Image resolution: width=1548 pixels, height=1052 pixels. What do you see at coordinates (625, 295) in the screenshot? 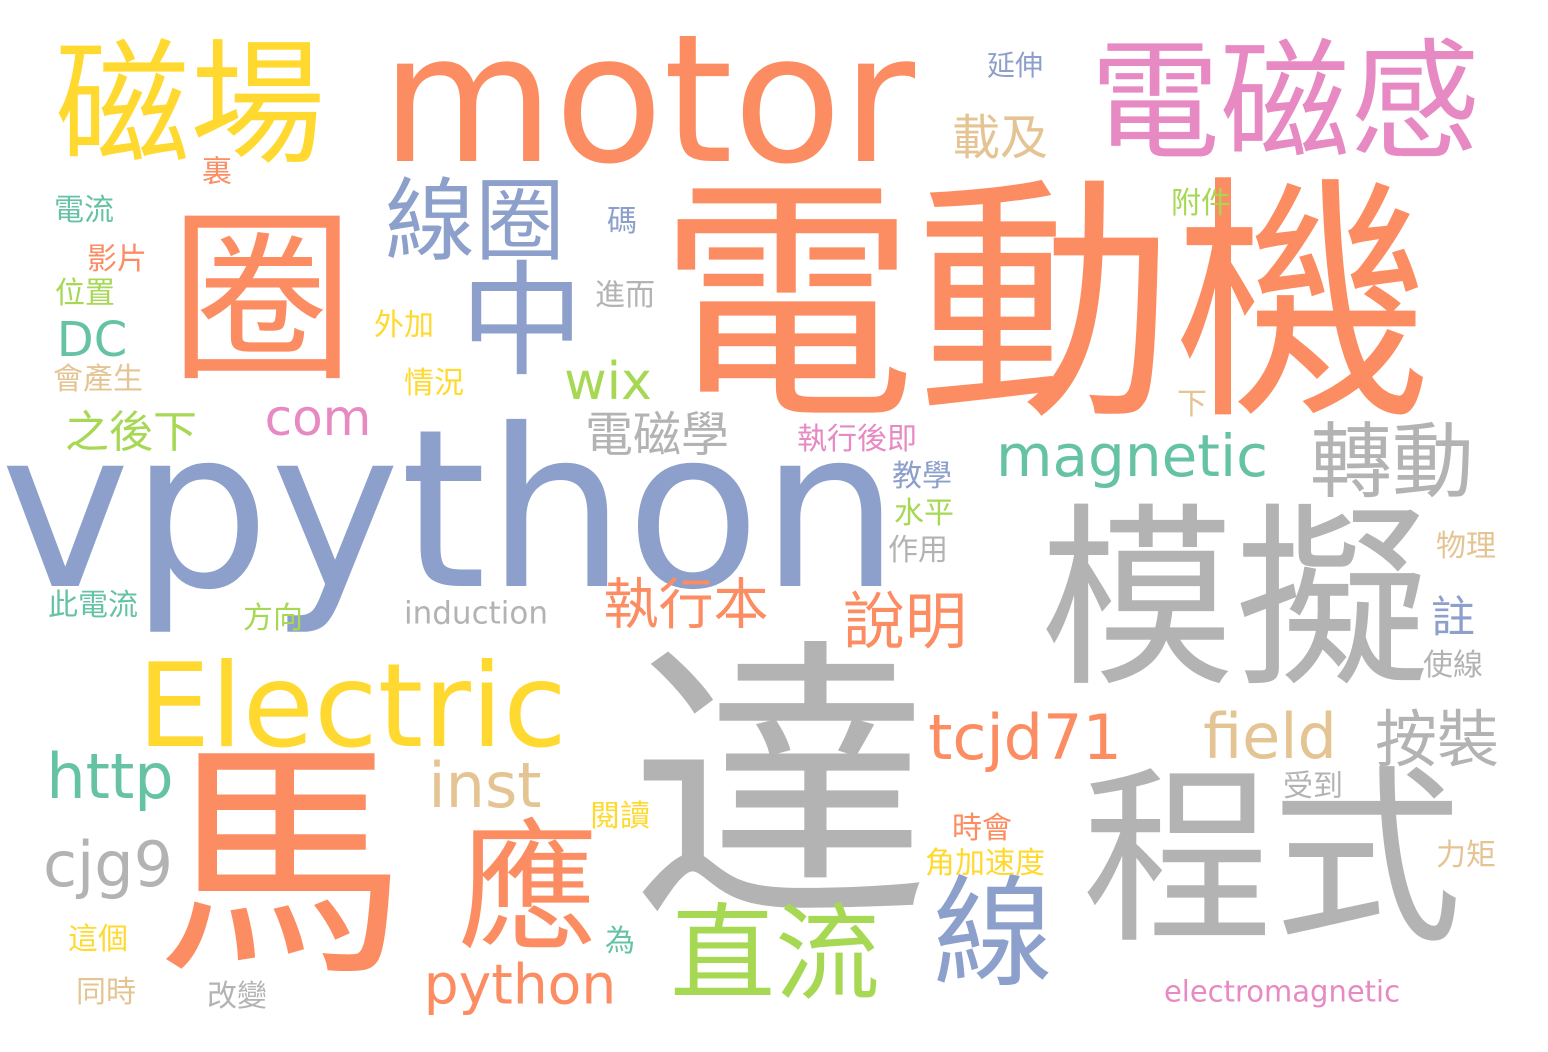
I see `word-jiner: 進而` at bounding box center [625, 295].